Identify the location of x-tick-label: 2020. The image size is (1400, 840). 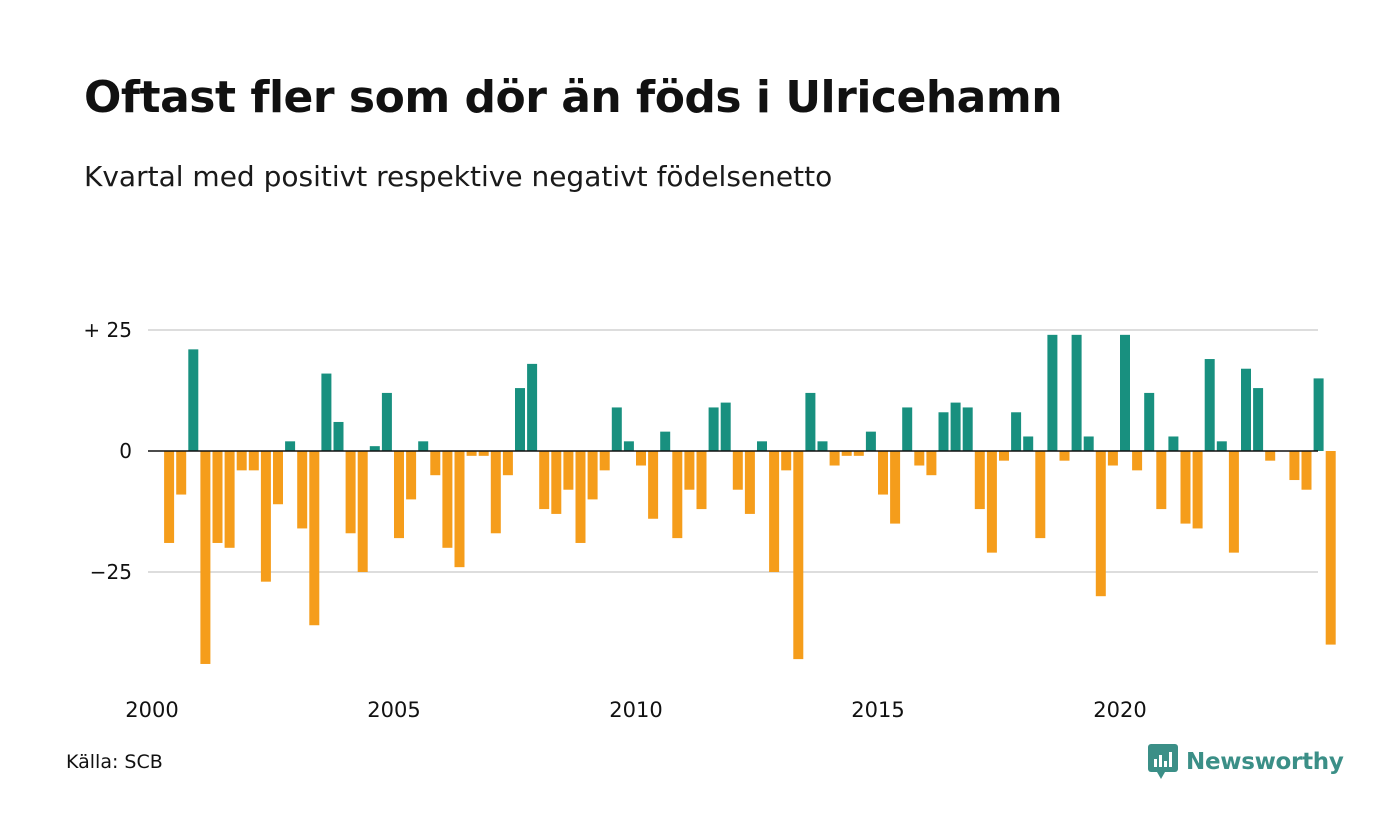
(1119, 710).